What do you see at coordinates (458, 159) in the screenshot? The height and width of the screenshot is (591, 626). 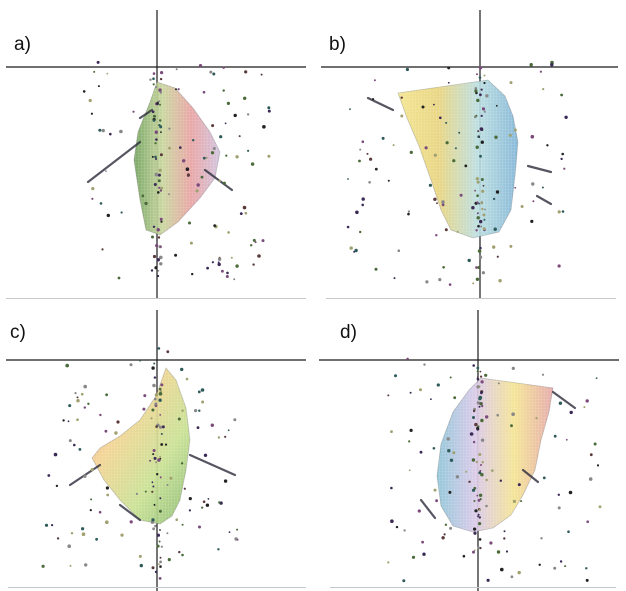 I see `gamut-hull-mesh` at bounding box center [458, 159].